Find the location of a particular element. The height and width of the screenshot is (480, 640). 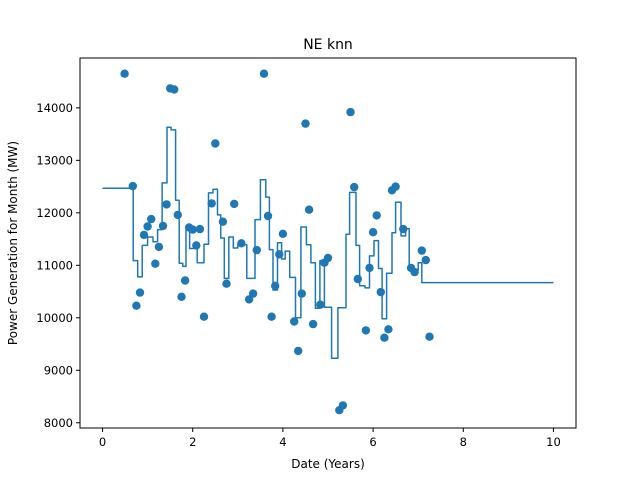

x-tick-label: 4 is located at coordinates (282, 442).